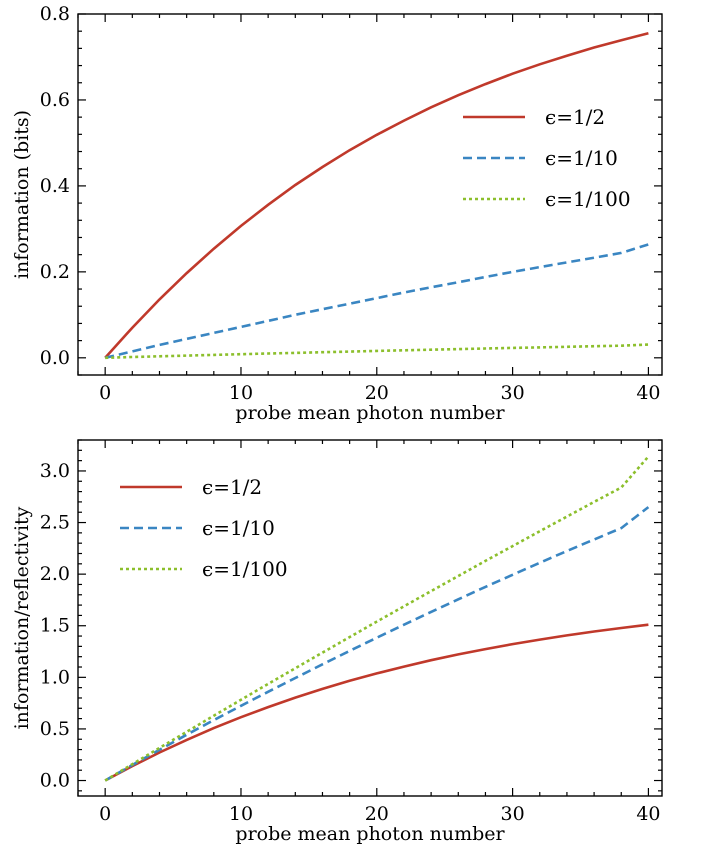 The width and height of the screenshot is (704, 855). What do you see at coordinates (55, 729) in the screenshot?
I see `y-tick-label: 0.5` at bounding box center [55, 729].